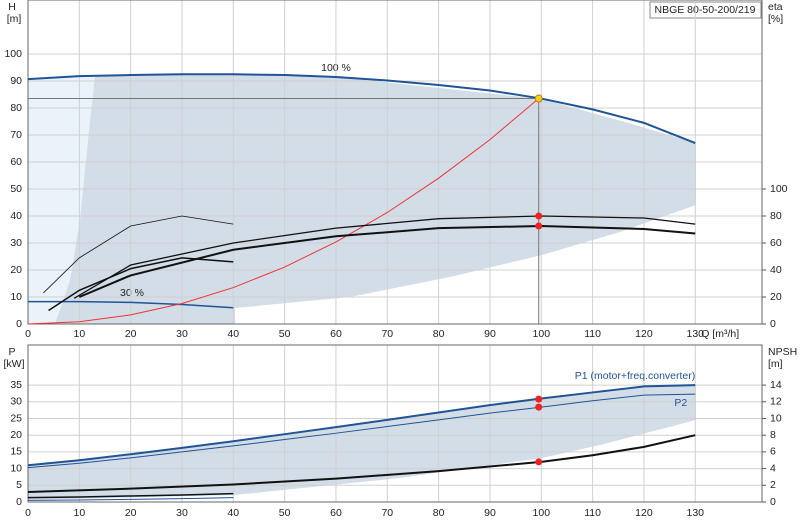 The image size is (800, 520). What do you see at coordinates (16, 108) in the screenshot?
I see `y-tick-label: 80` at bounding box center [16, 108].